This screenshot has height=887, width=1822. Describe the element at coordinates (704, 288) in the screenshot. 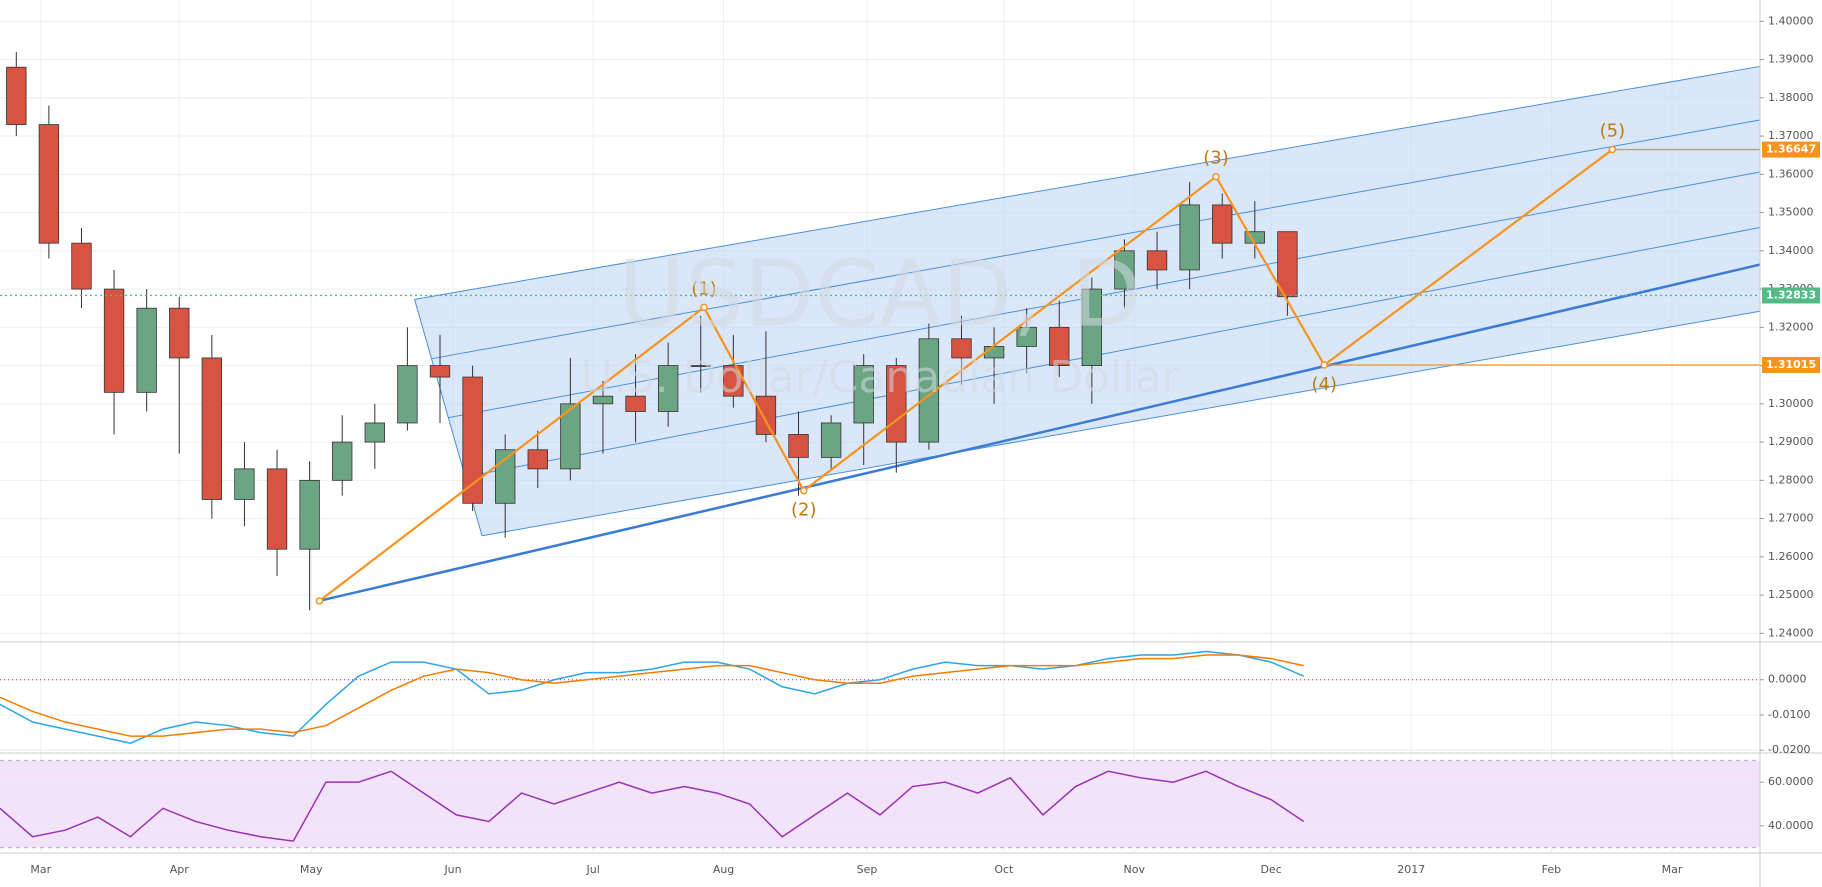

I see `wave-label: (1)` at that location.